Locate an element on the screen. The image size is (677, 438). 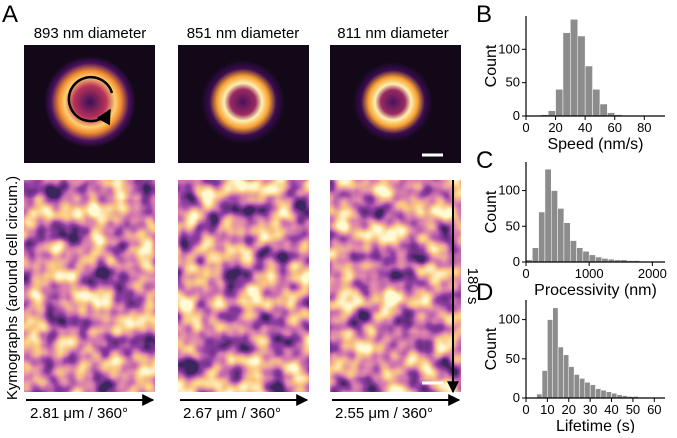
time-label: 180 s is located at coordinates (472, 286).